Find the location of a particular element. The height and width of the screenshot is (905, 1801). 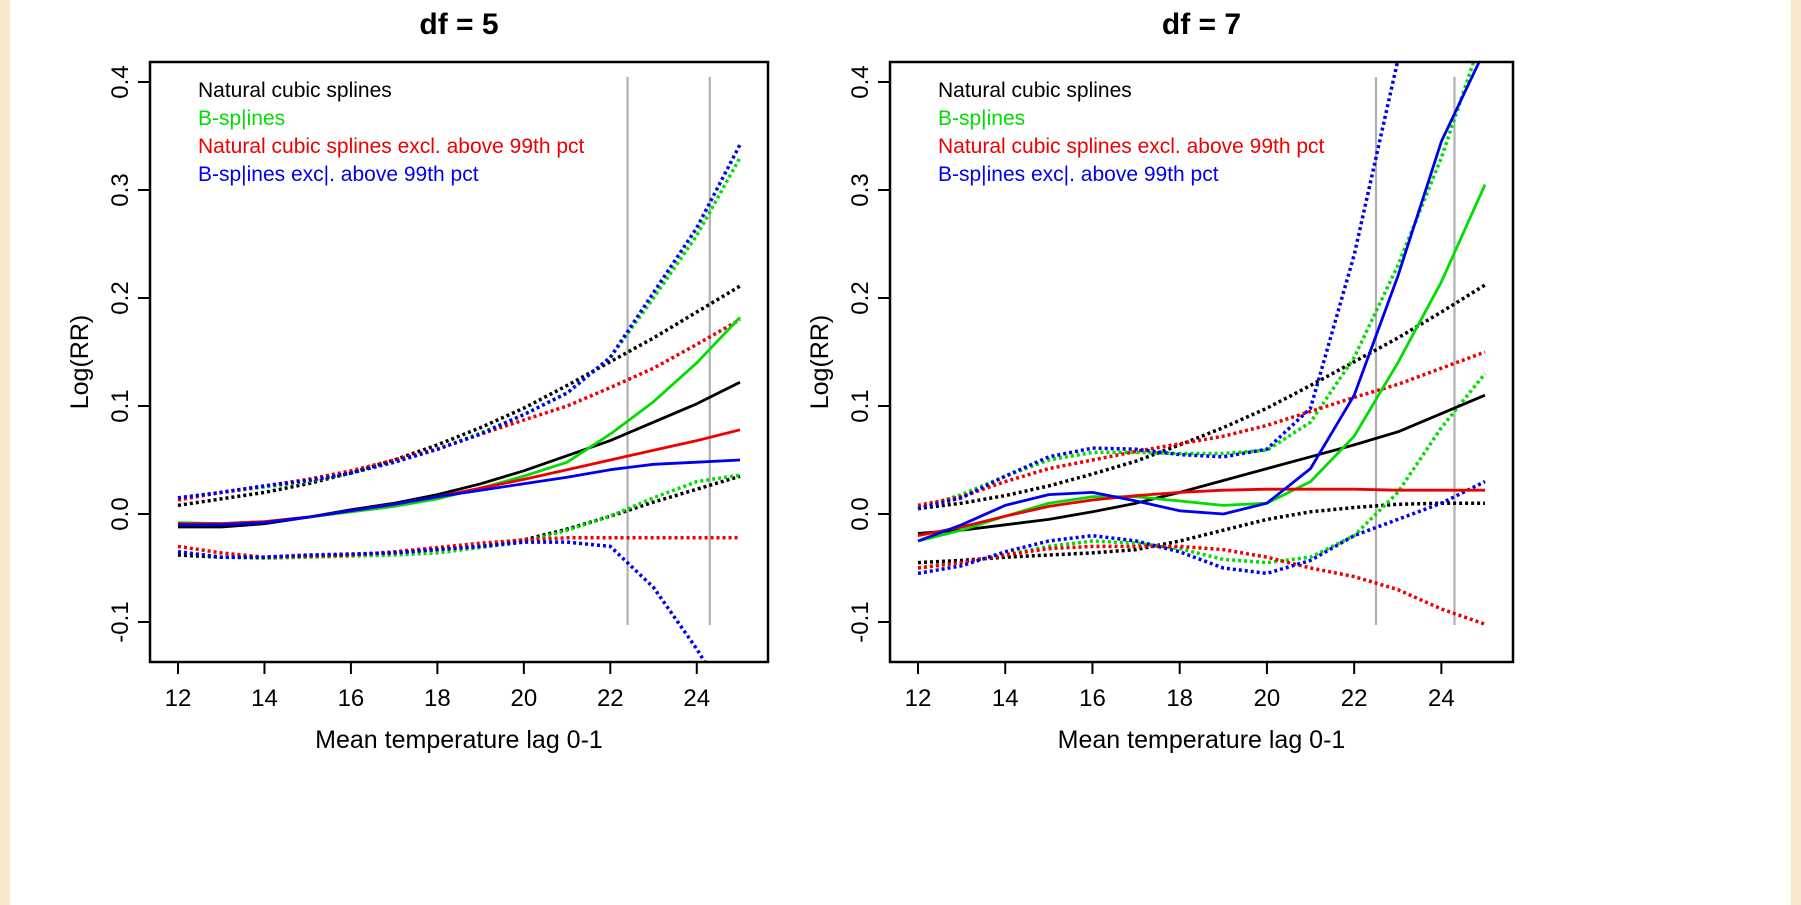

panel-title: df = 7 is located at coordinates (1201, 24).